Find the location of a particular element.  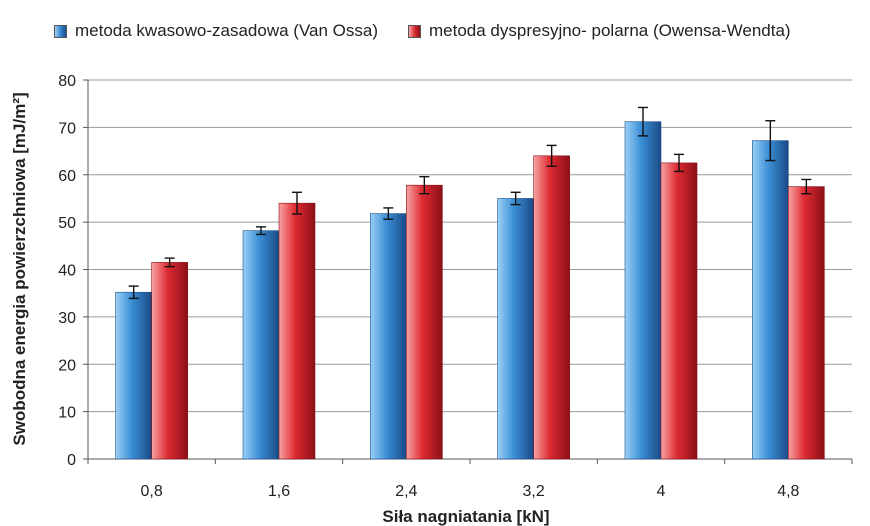

y-tick-label: 70 is located at coordinates (67, 128).